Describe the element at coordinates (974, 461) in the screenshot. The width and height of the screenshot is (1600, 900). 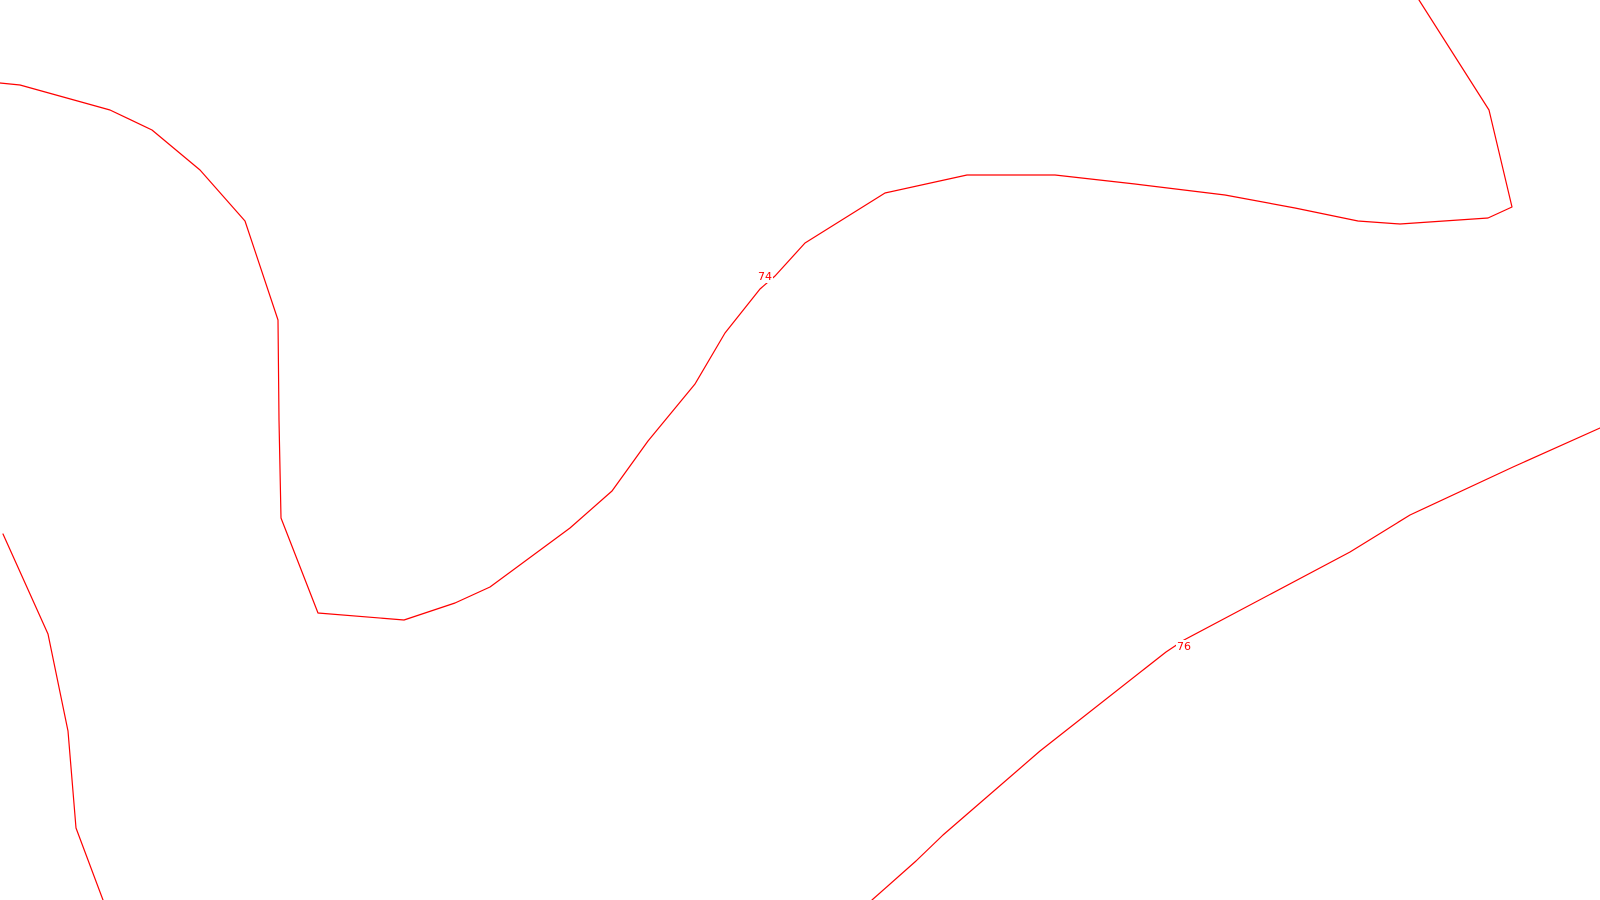
I see `contour-labels-layer: 74 76` at that location.